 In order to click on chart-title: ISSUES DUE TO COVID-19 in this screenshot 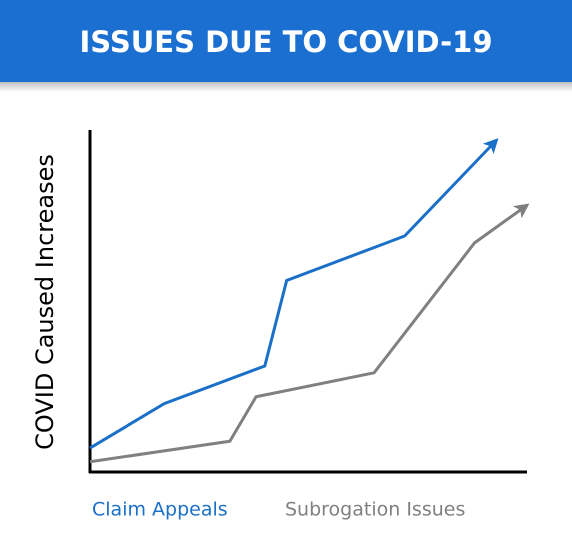, I will do `click(285, 42)`.